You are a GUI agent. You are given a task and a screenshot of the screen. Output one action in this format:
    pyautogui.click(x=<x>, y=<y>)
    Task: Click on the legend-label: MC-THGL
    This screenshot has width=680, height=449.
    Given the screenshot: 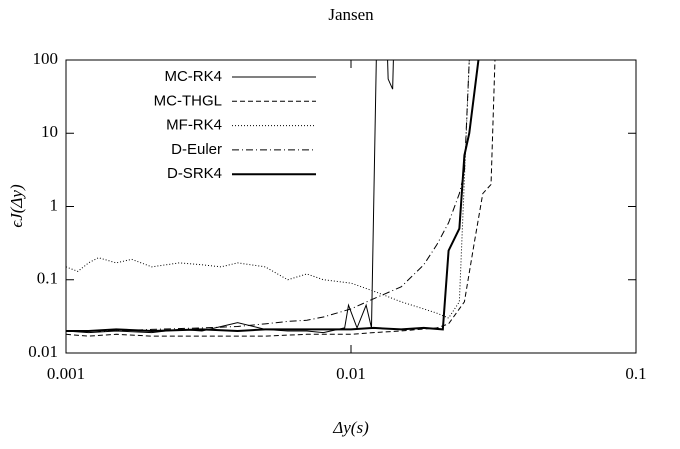 What is the action you would take?
    pyautogui.click(x=188, y=100)
    